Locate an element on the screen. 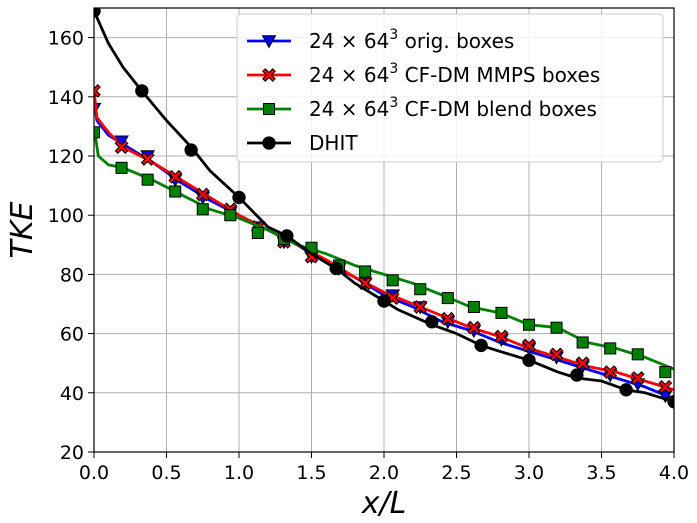 This screenshot has width=697, height=523. x-tick-label: 0.5 is located at coordinates (166, 473).